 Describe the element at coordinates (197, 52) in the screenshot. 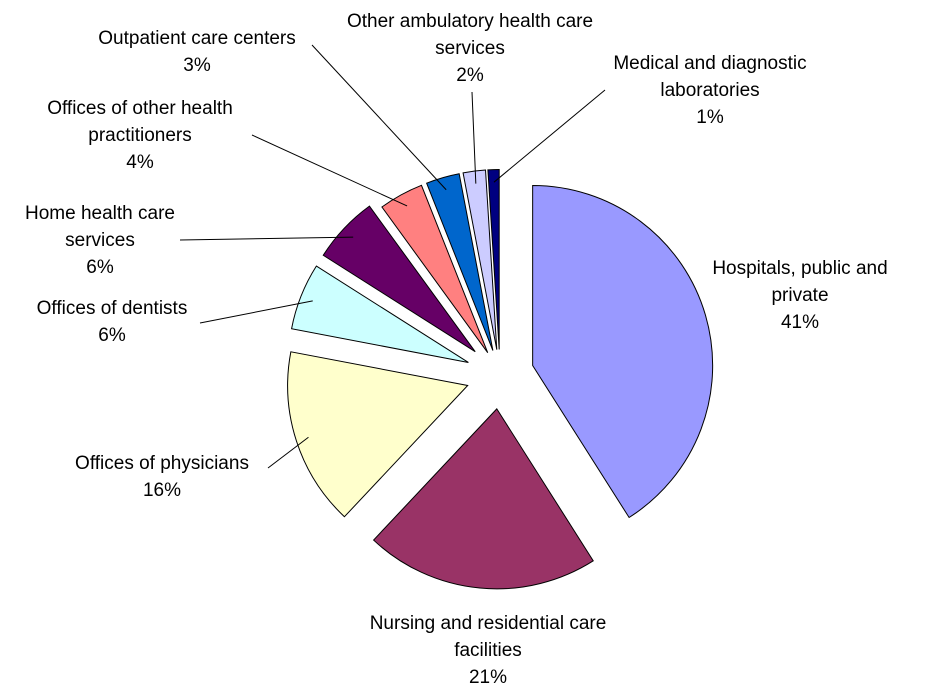

I see `slice-label: Outpatient care centers 3%` at that location.